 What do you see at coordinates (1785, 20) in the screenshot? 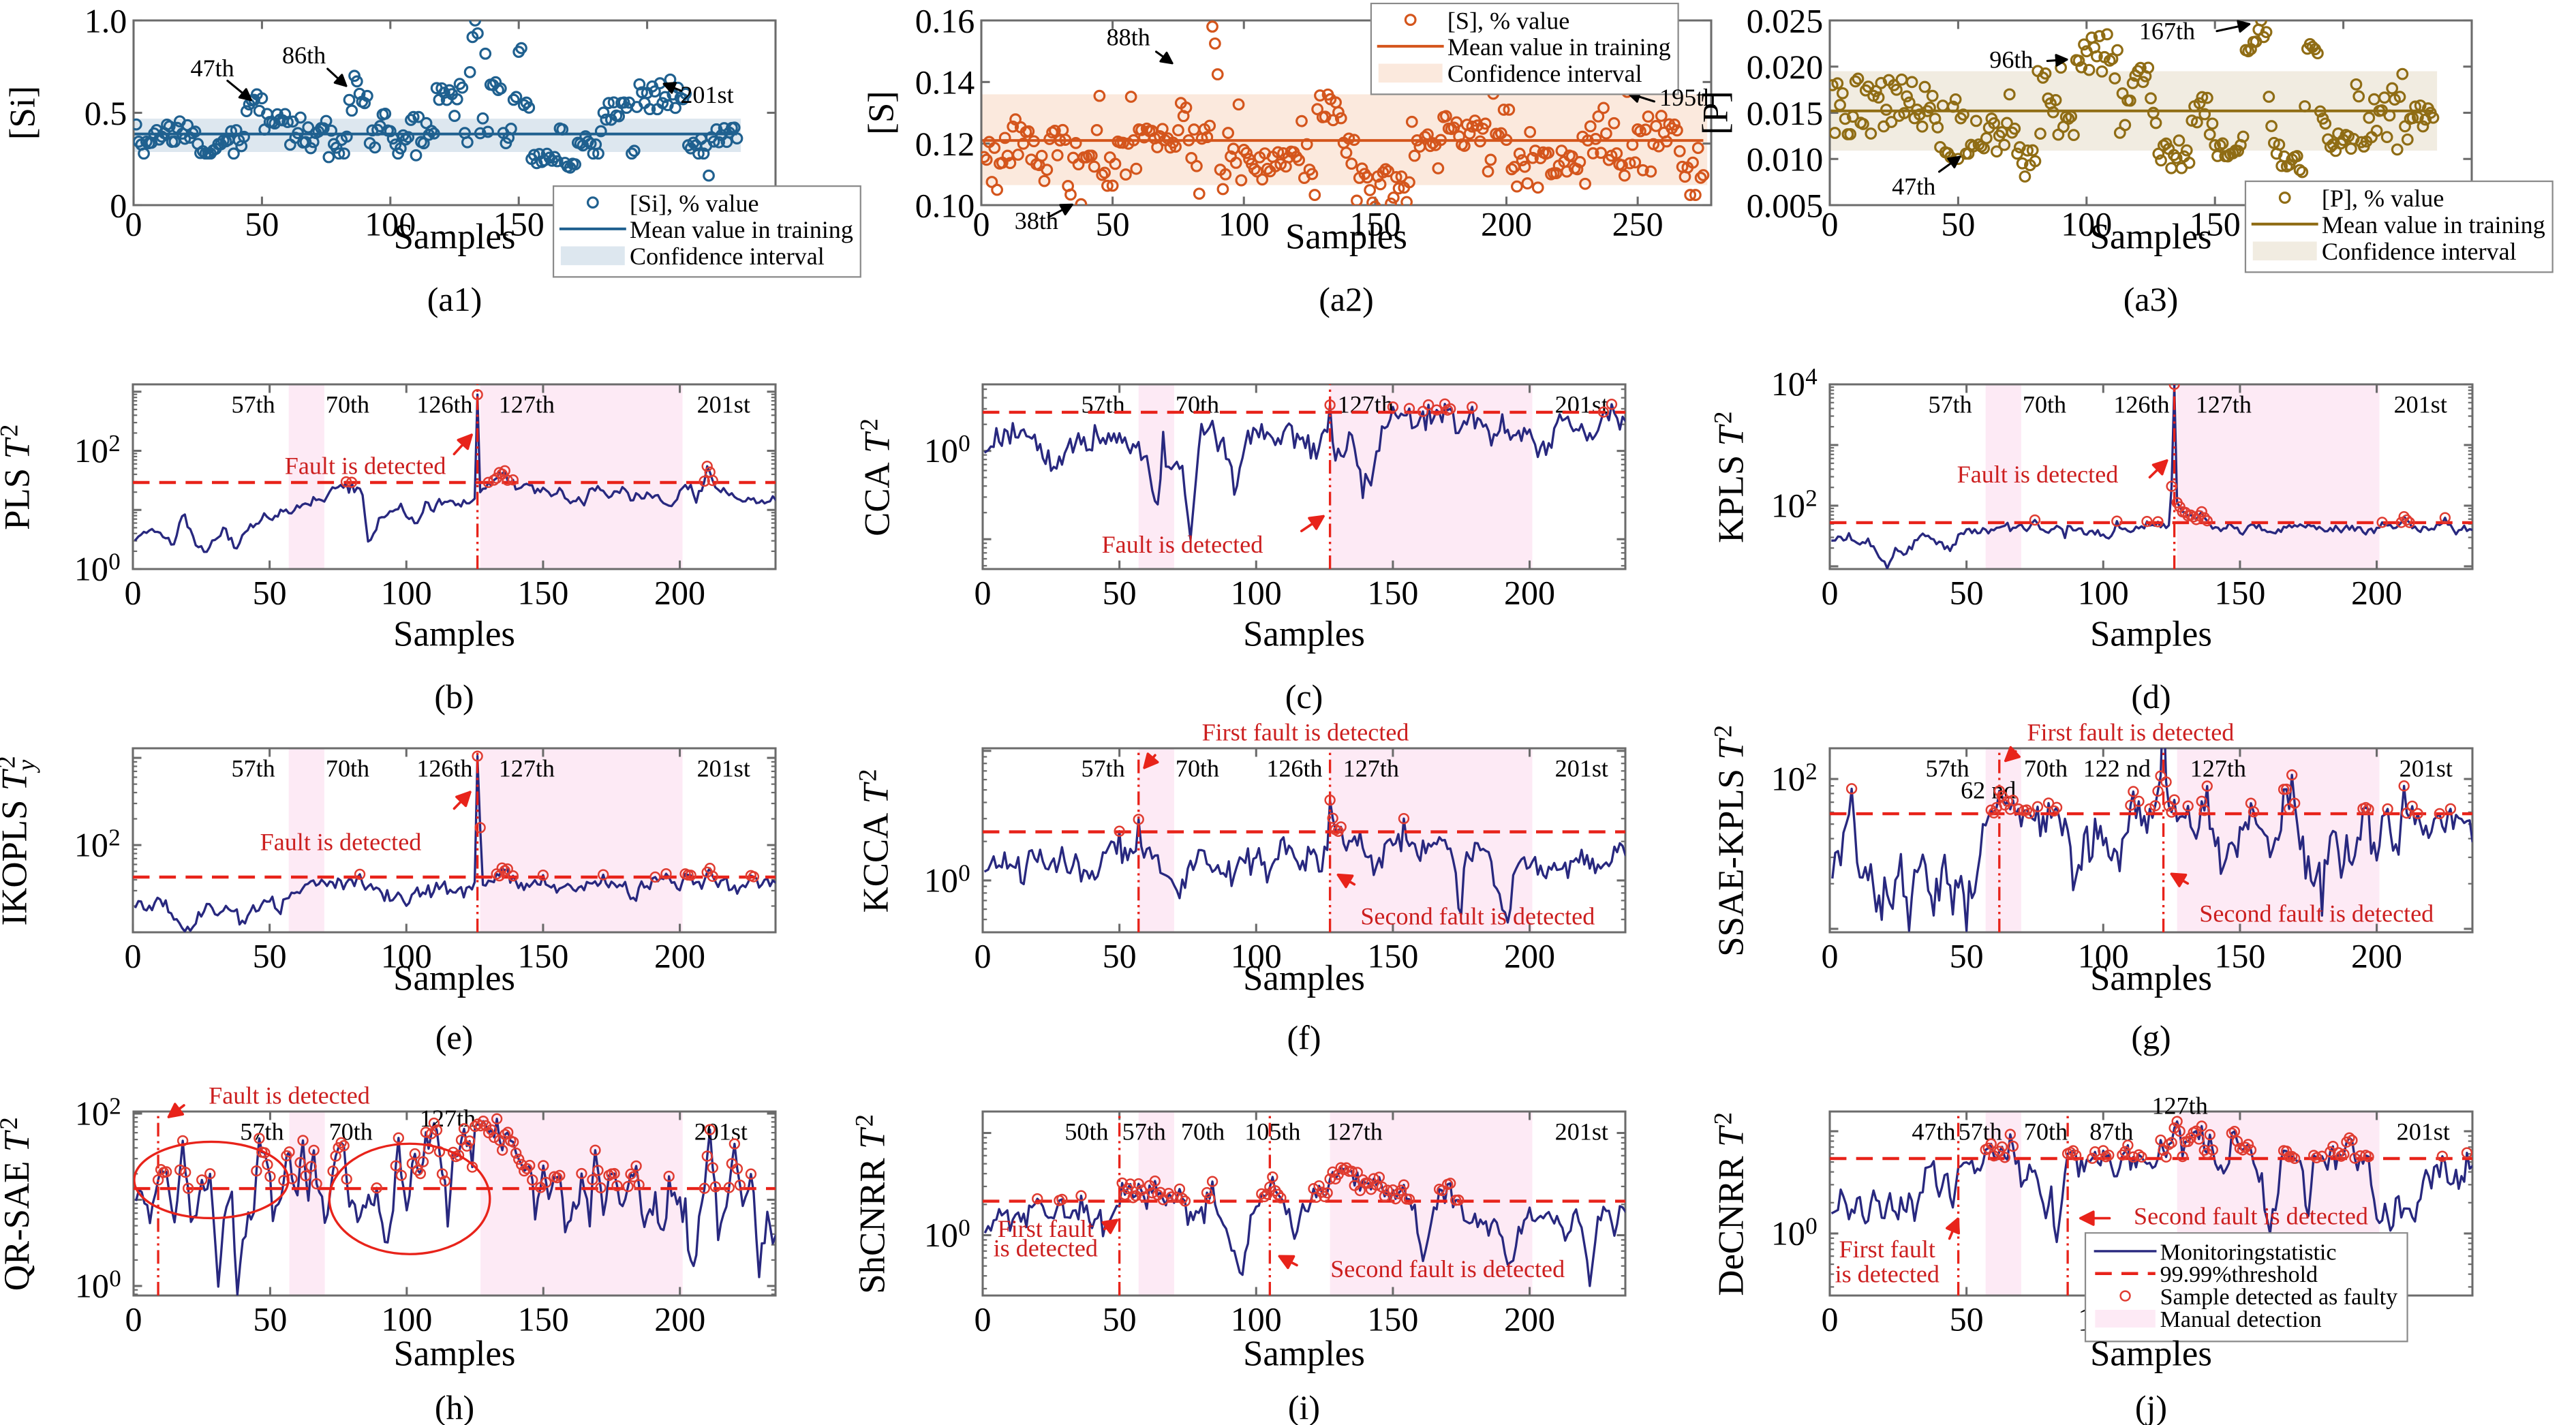
I see `svg-text: 0.025` at bounding box center [1785, 20].